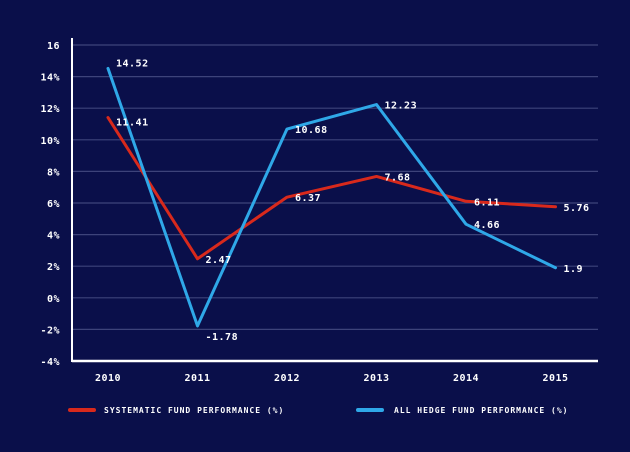 This screenshot has width=630, height=452. I want to click on x-tick-label: 2014, so click(466, 378).